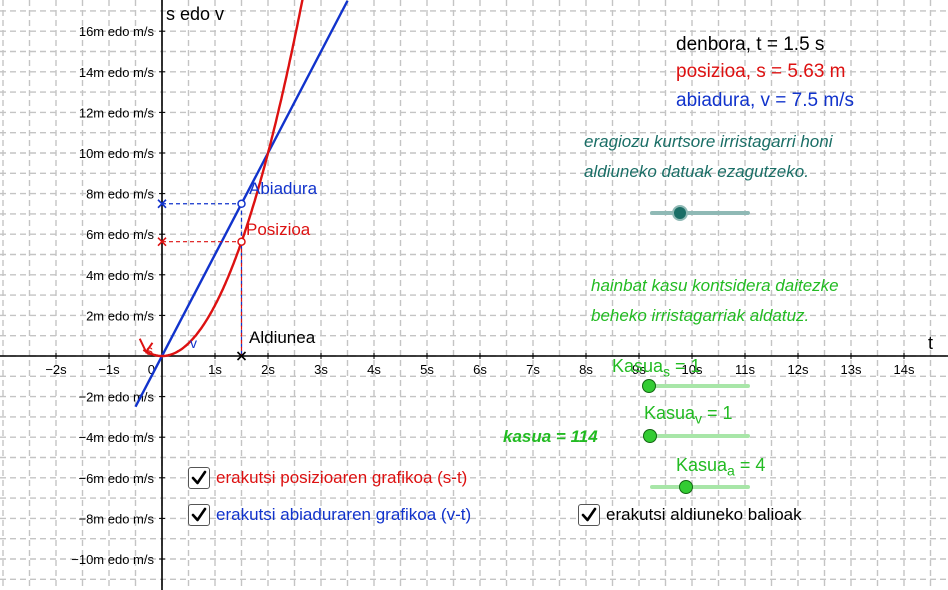  Describe the element at coordinates (480, 369) in the screenshot. I see `x-tick-label: 6s` at that location.